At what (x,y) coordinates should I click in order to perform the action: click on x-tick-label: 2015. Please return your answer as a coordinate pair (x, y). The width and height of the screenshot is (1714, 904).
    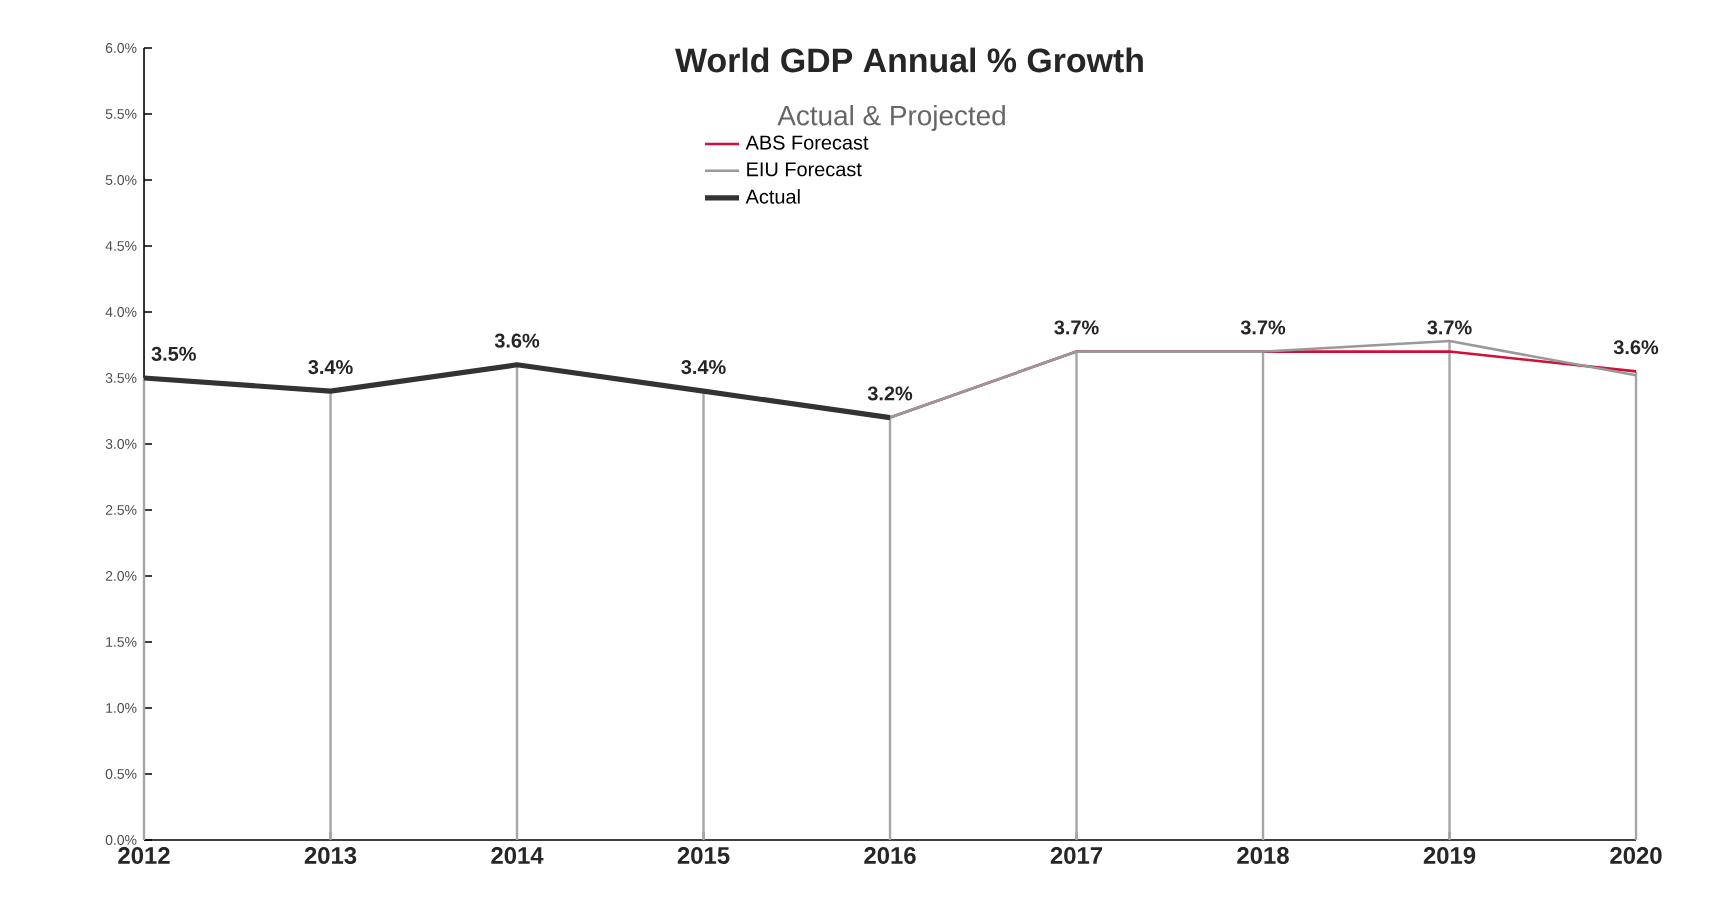
    Looking at the image, I should click on (703, 855).